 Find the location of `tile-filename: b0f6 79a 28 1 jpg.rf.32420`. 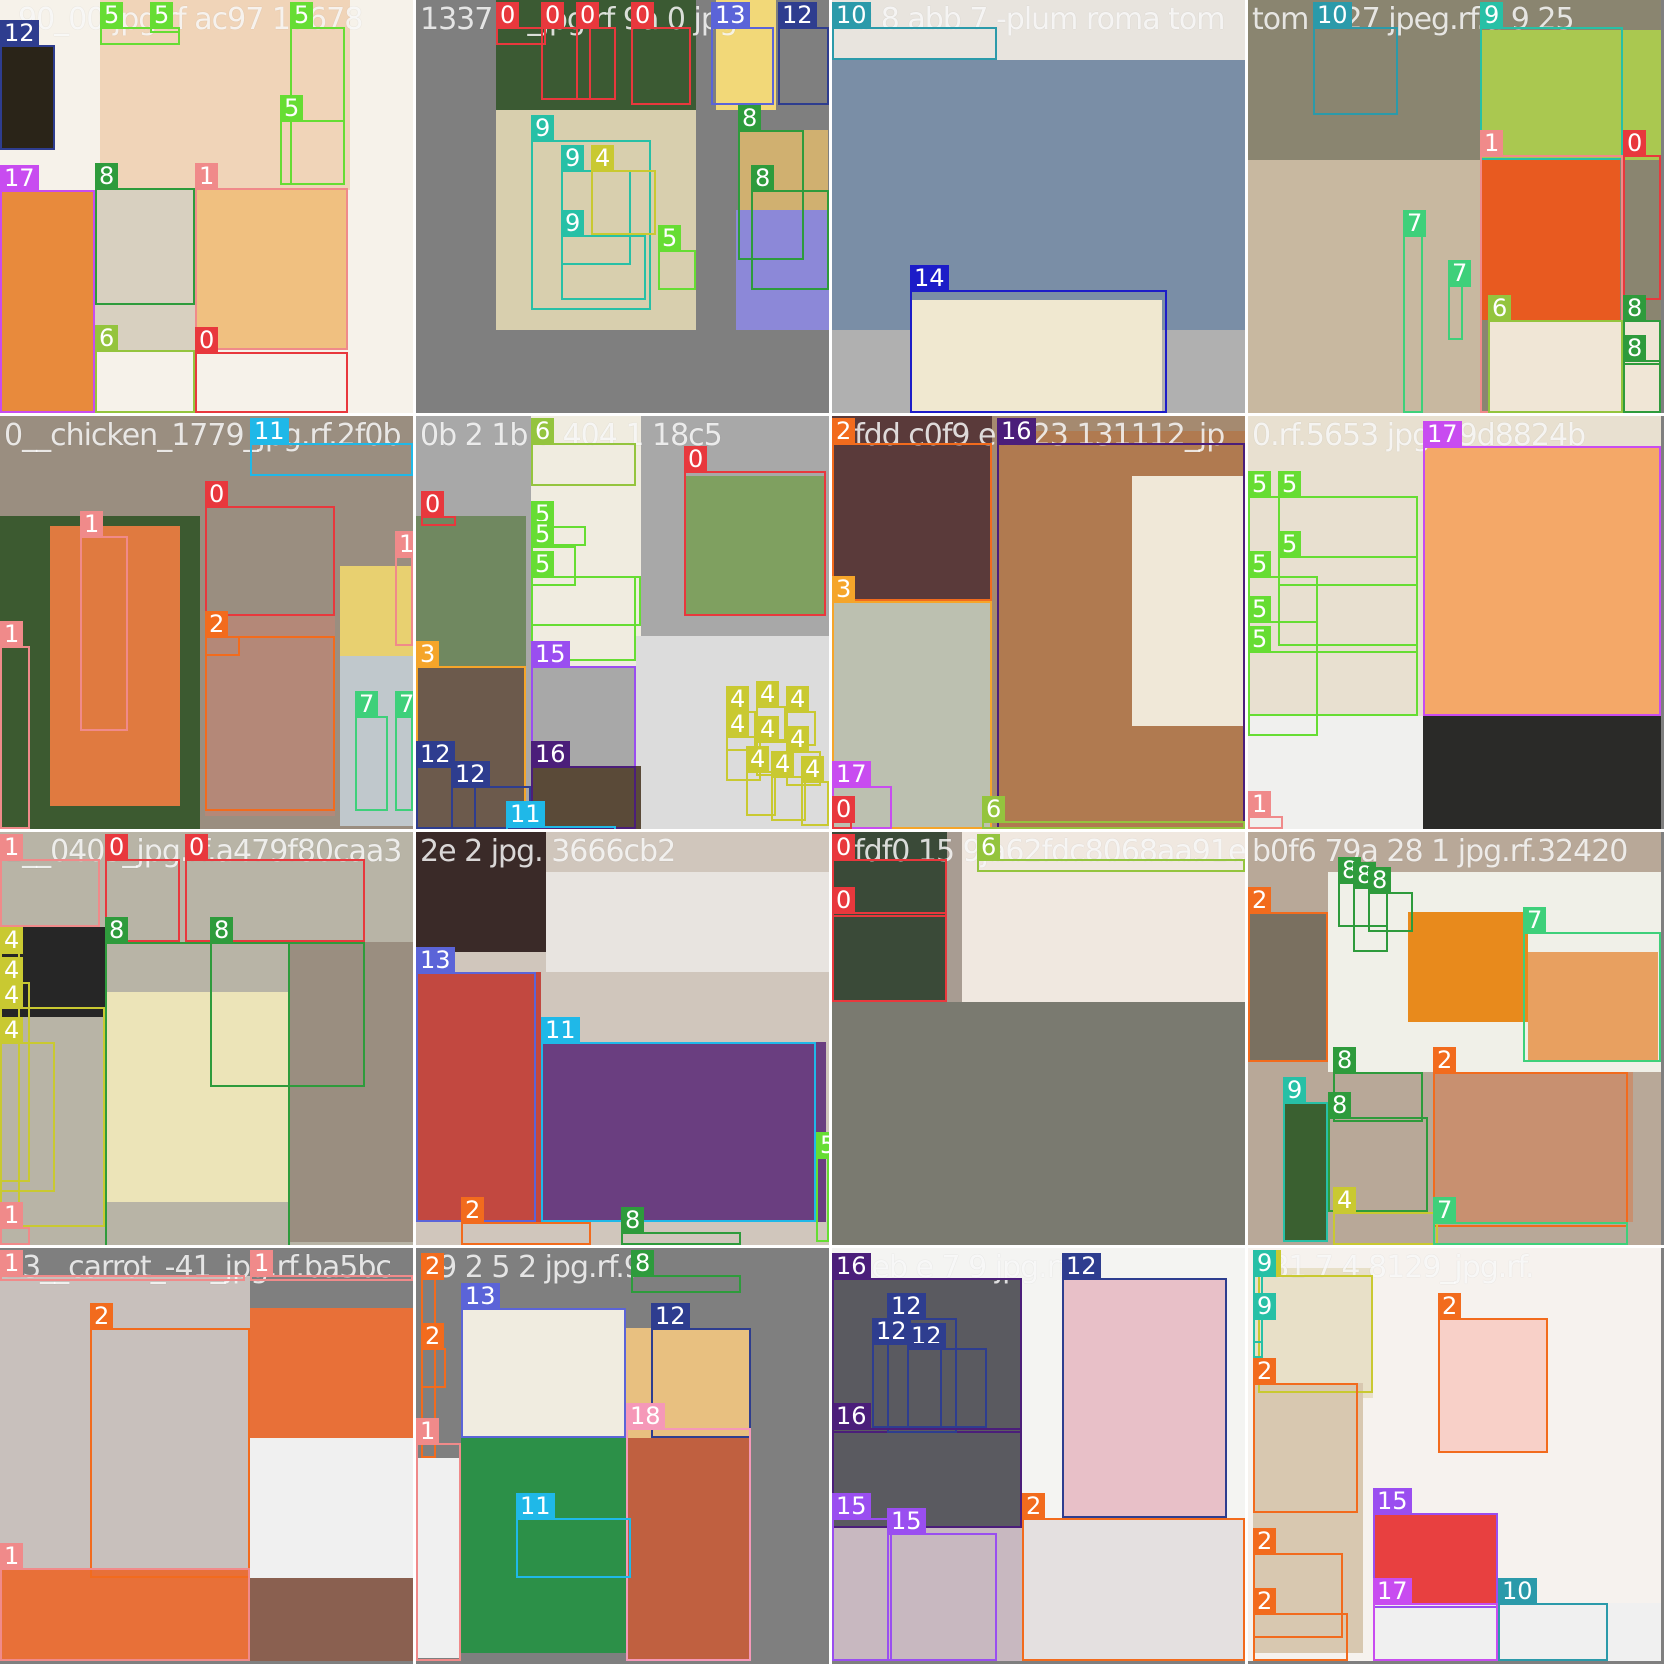

tile-filename: b0f6 79a 28 1 jpg.rf.32420 is located at coordinates (1440, 851).